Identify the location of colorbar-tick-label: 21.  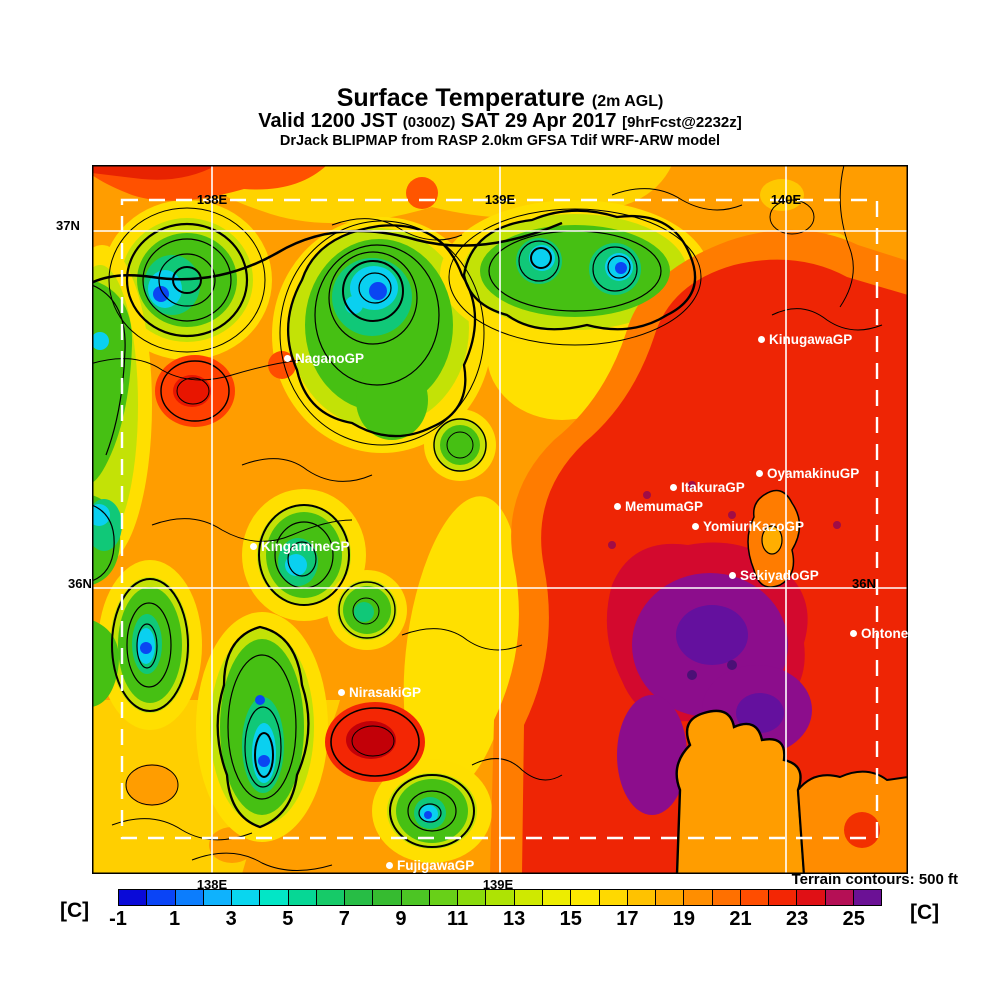
(740, 919).